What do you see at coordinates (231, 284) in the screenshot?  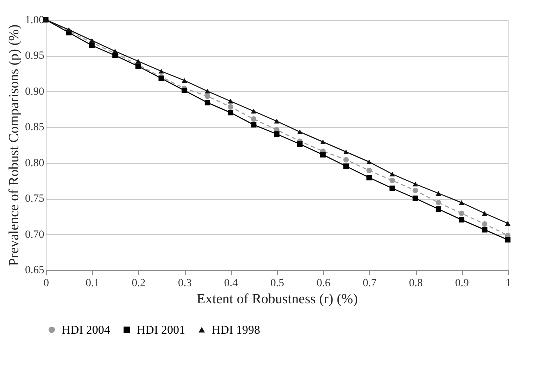 I see `x-tick-label: 0.4` at bounding box center [231, 284].